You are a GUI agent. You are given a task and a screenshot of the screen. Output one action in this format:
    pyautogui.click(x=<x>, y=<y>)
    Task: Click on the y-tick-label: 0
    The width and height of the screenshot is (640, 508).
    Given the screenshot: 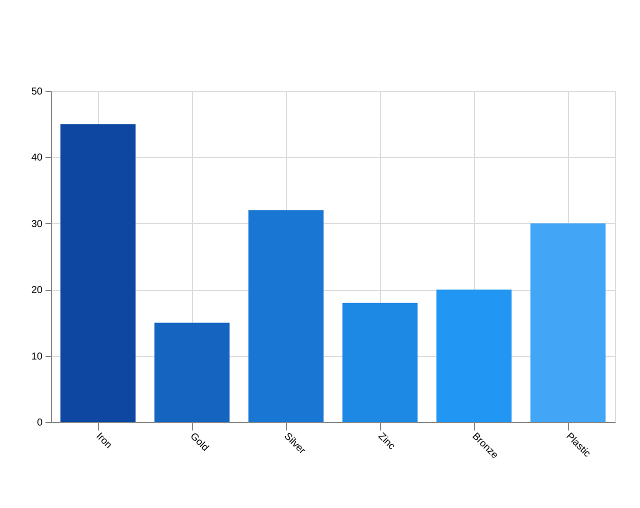 What is the action you would take?
    pyautogui.click(x=39, y=423)
    